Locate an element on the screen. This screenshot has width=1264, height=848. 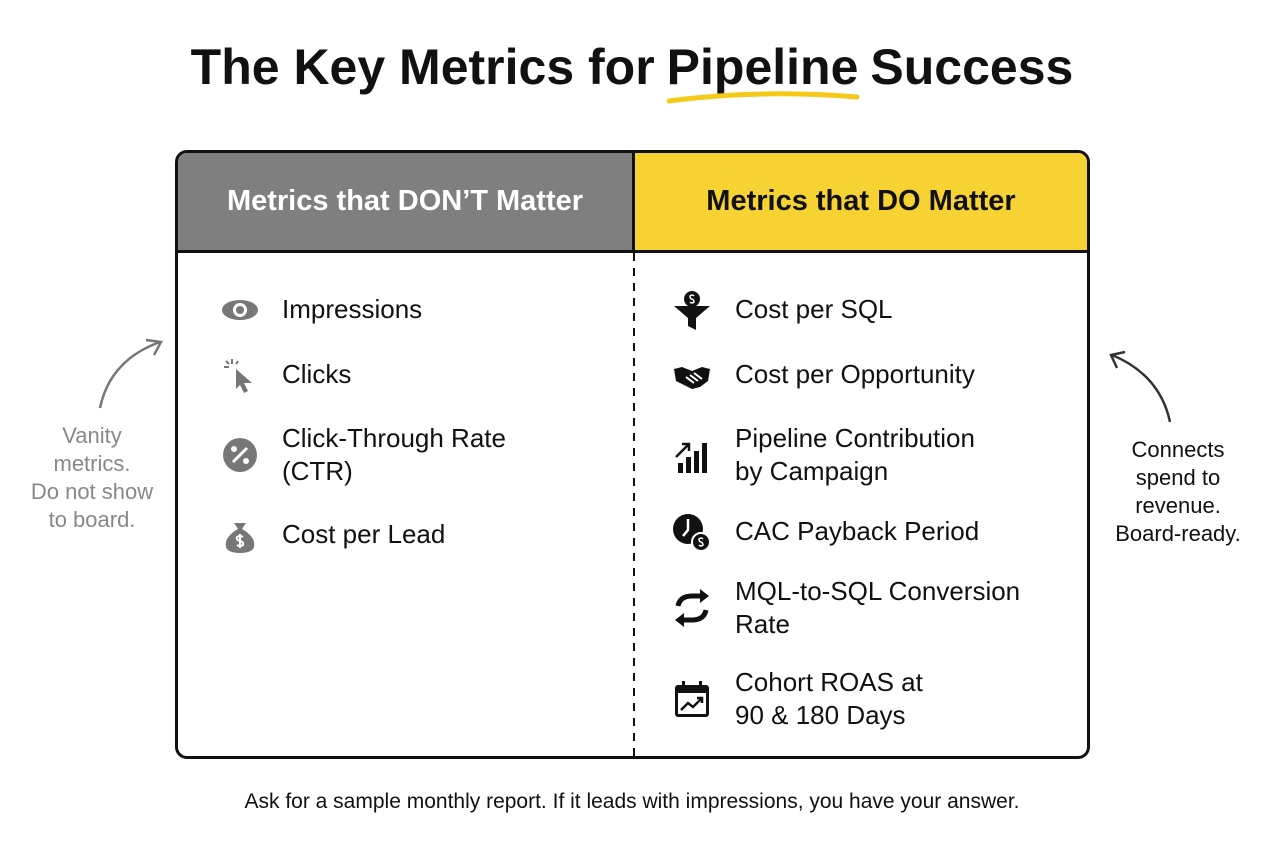
note-line: Board-ready. is located at coordinates (1178, 533).